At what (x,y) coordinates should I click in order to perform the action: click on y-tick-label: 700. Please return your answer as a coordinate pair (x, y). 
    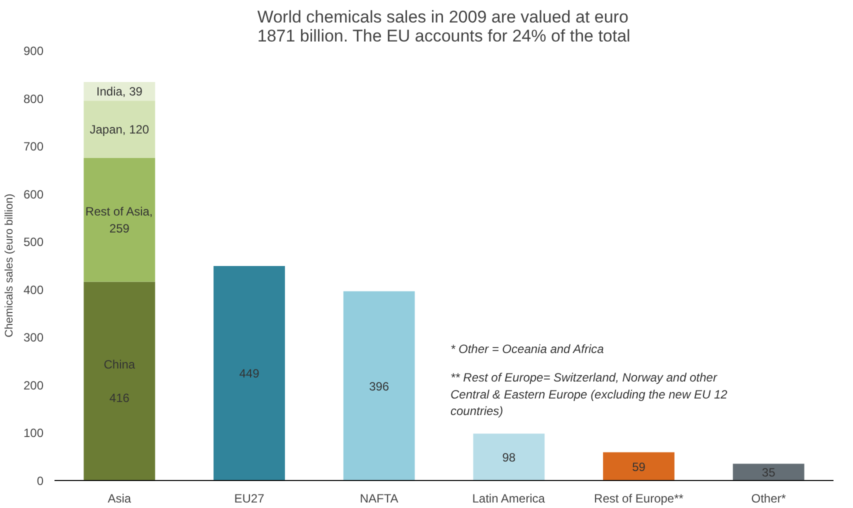
    Looking at the image, I should click on (33, 147).